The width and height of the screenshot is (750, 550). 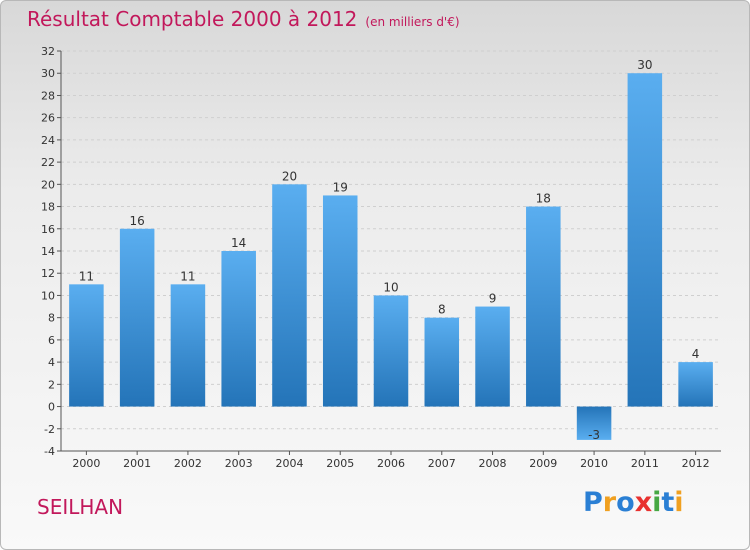 I want to click on x-tick-label: 2008, so click(x=493, y=463).